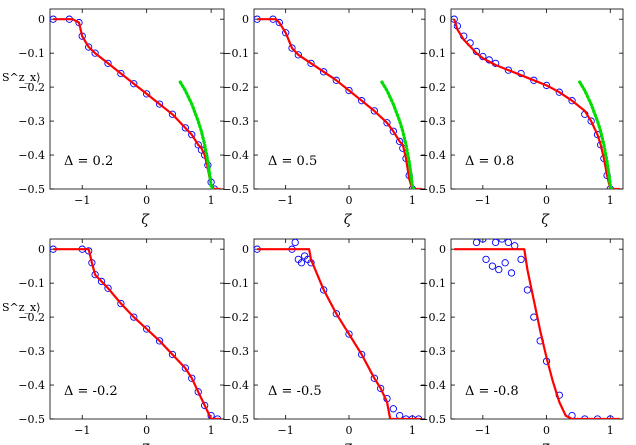 This screenshot has width=636, height=445. I want to click on y-axis-label: S^z_x⟩, so click(21, 307).